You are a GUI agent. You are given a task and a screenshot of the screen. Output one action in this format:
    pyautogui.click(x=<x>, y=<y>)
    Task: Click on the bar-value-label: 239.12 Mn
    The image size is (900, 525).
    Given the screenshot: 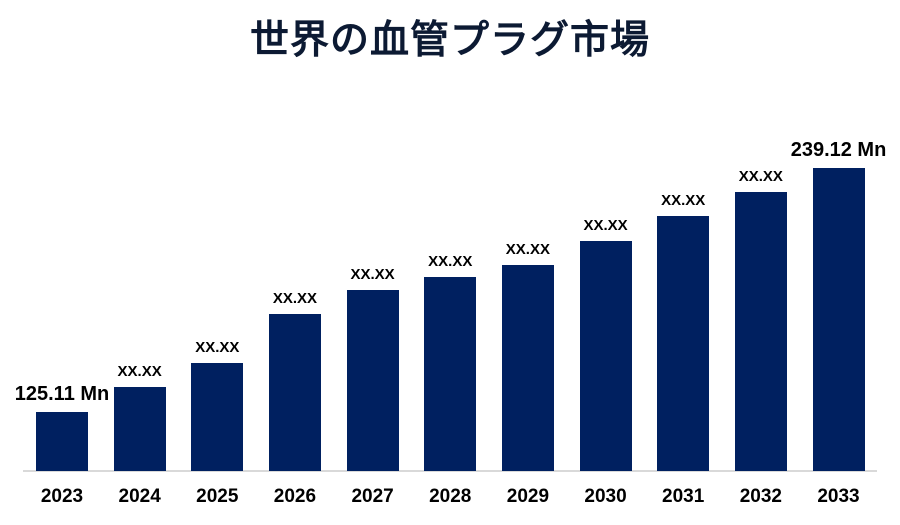 What is the action you would take?
    pyautogui.click(x=838, y=150)
    